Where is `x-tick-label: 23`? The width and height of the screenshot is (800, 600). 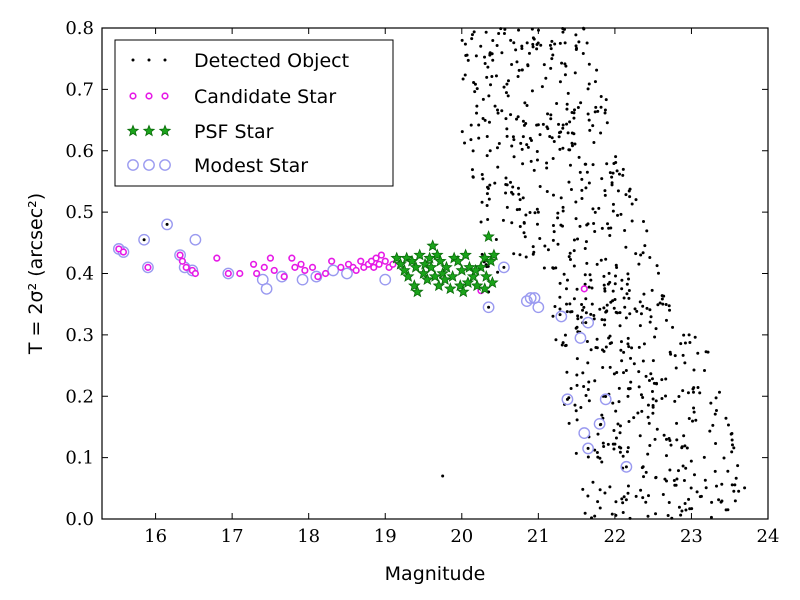
x-tick-label: 23 is located at coordinates (691, 536).